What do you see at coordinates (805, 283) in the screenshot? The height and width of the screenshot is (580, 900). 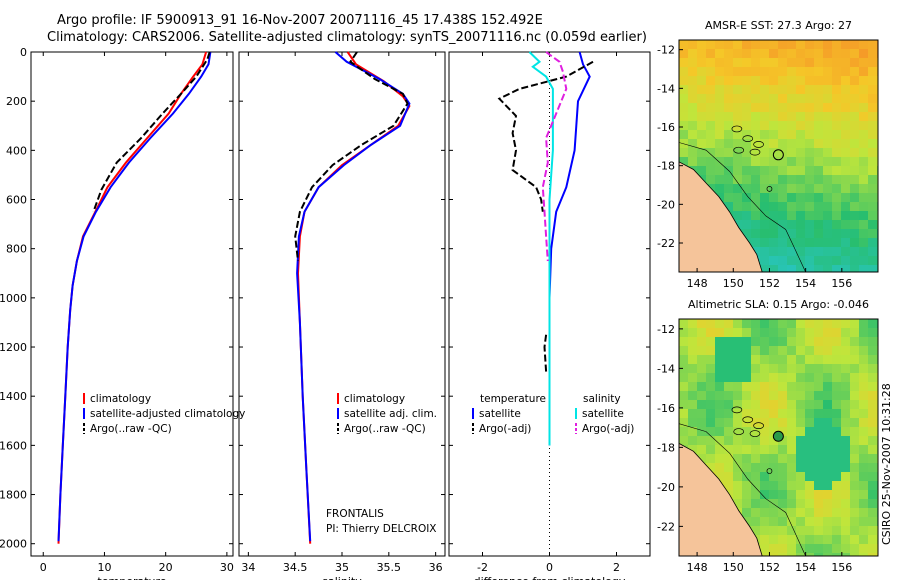 I see `sst_map-xtick-label: 154` at bounding box center [805, 283].